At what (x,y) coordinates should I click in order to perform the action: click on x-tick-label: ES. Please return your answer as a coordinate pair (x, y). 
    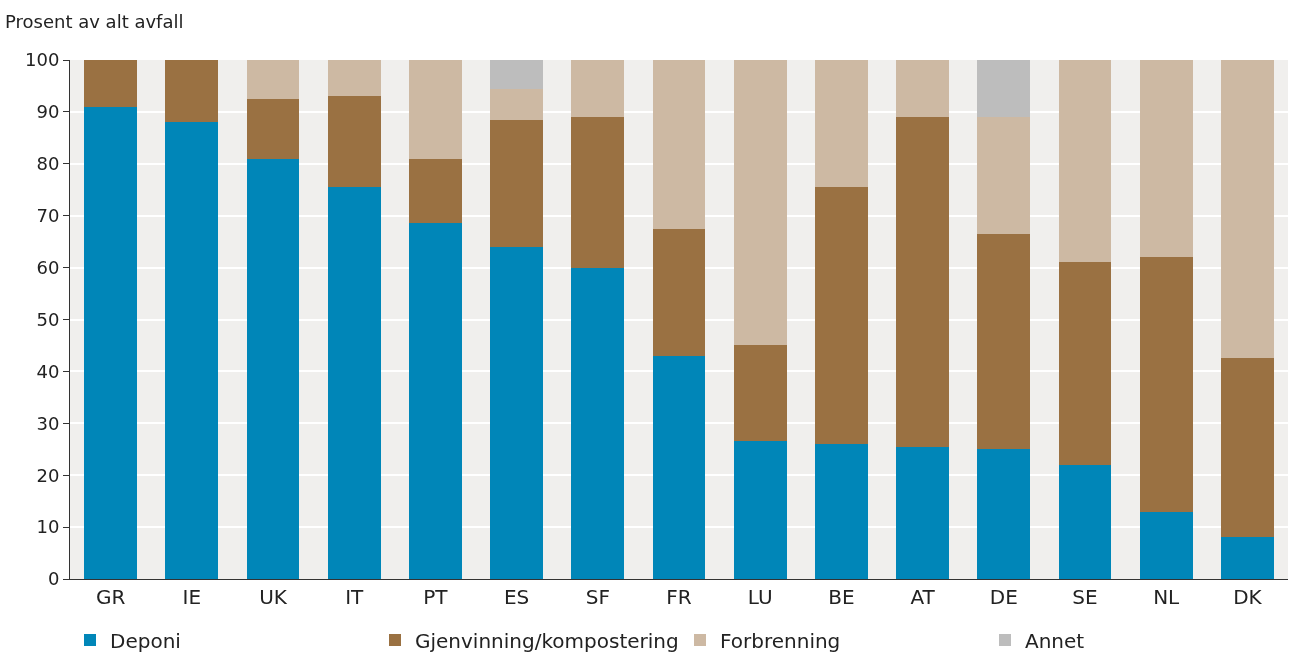
    Looking at the image, I should click on (516, 597).